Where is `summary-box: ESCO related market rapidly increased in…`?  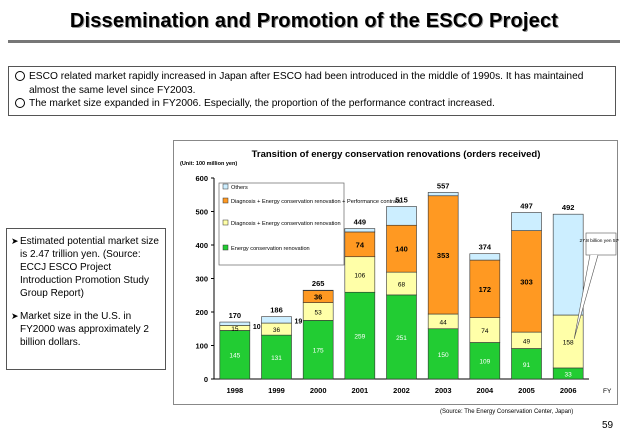
summary-box: ESCO related market rapidly increased in… is located at coordinates (312, 91).